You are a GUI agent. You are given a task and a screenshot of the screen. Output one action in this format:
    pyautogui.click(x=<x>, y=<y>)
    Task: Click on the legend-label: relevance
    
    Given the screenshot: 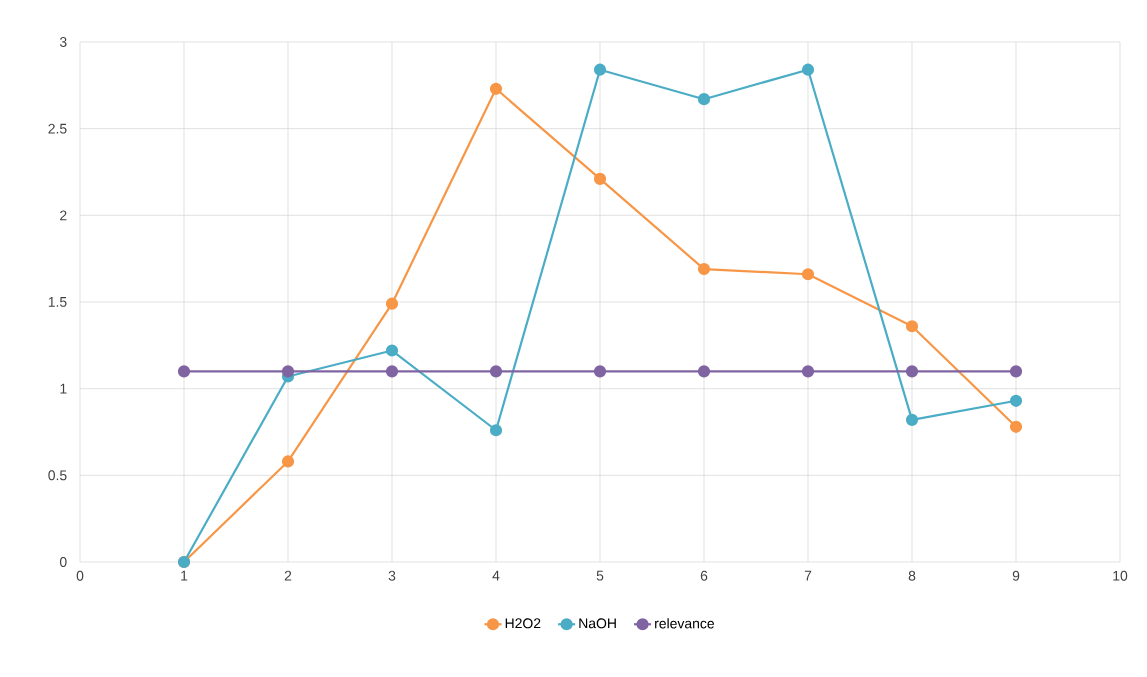 What is the action you would take?
    pyautogui.click(x=685, y=623)
    